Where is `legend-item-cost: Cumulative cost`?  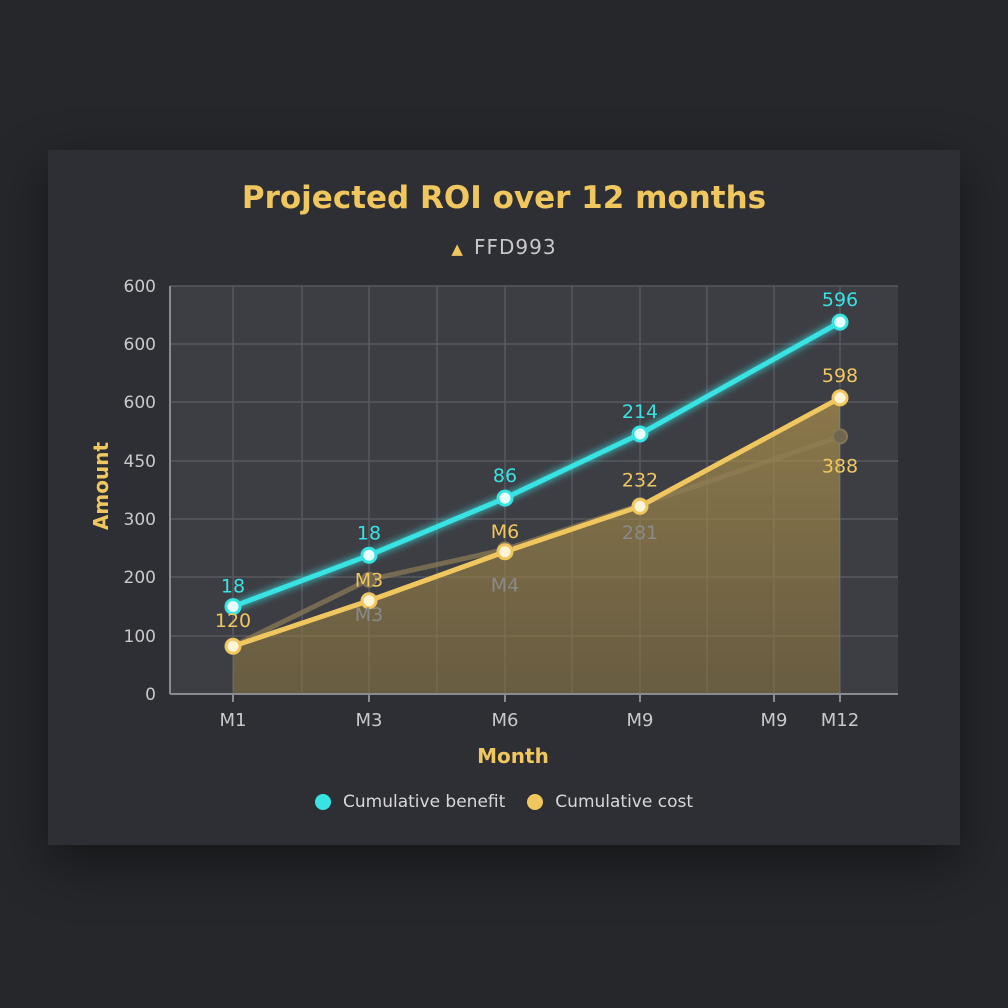 legend-item-cost: Cumulative cost is located at coordinates (610, 802).